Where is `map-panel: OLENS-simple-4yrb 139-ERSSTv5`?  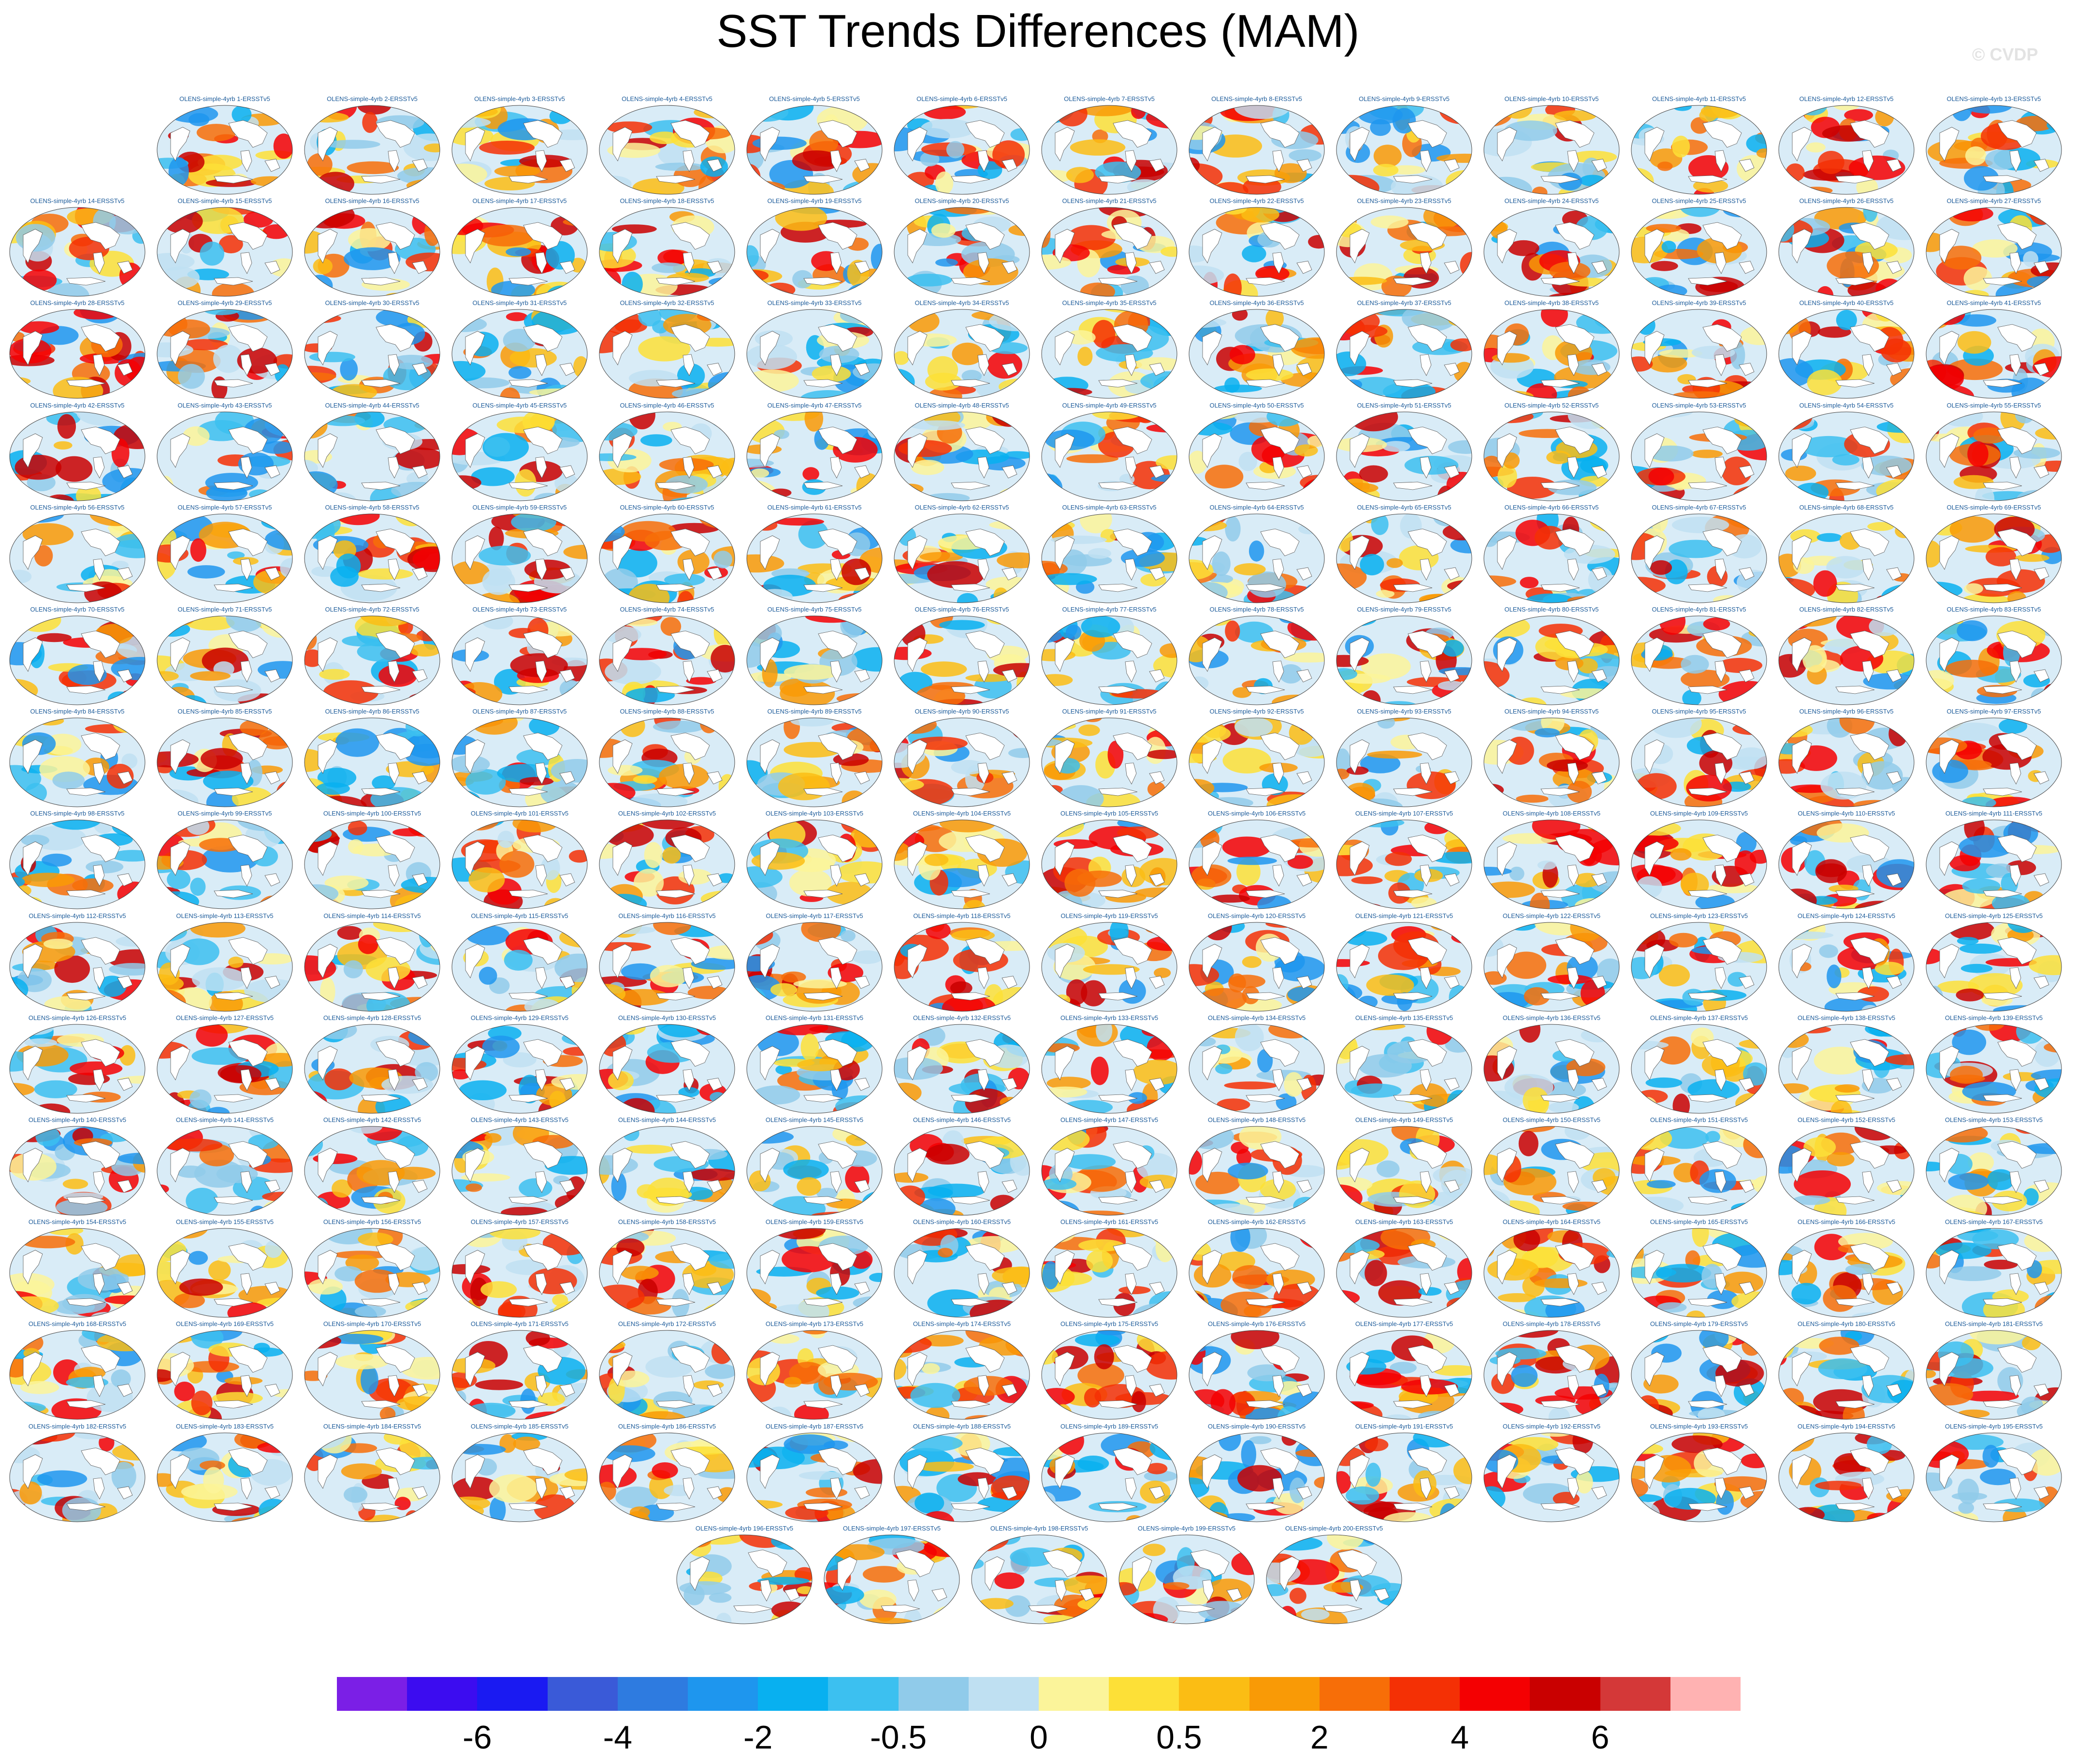
map-panel: OLENS-simple-4yrb 139-ERSSTv5 is located at coordinates (1994, 1065).